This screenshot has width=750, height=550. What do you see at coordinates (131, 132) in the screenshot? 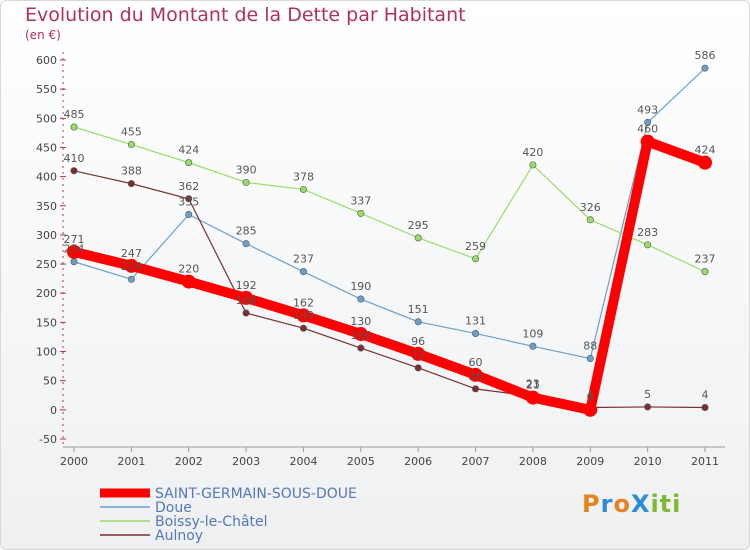
I see `data-label: 455` at bounding box center [131, 132].